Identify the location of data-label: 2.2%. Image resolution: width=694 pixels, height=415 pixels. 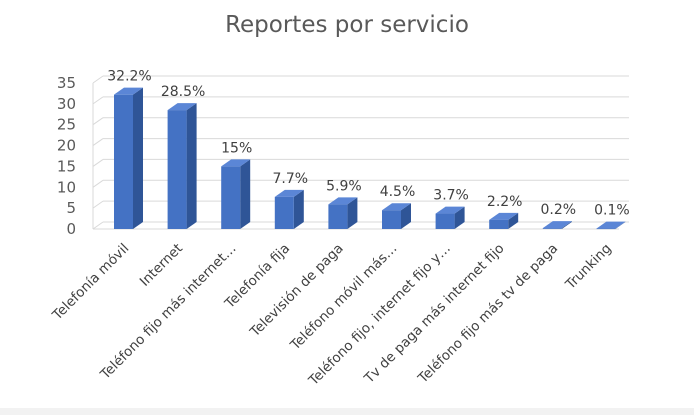
(505, 202).